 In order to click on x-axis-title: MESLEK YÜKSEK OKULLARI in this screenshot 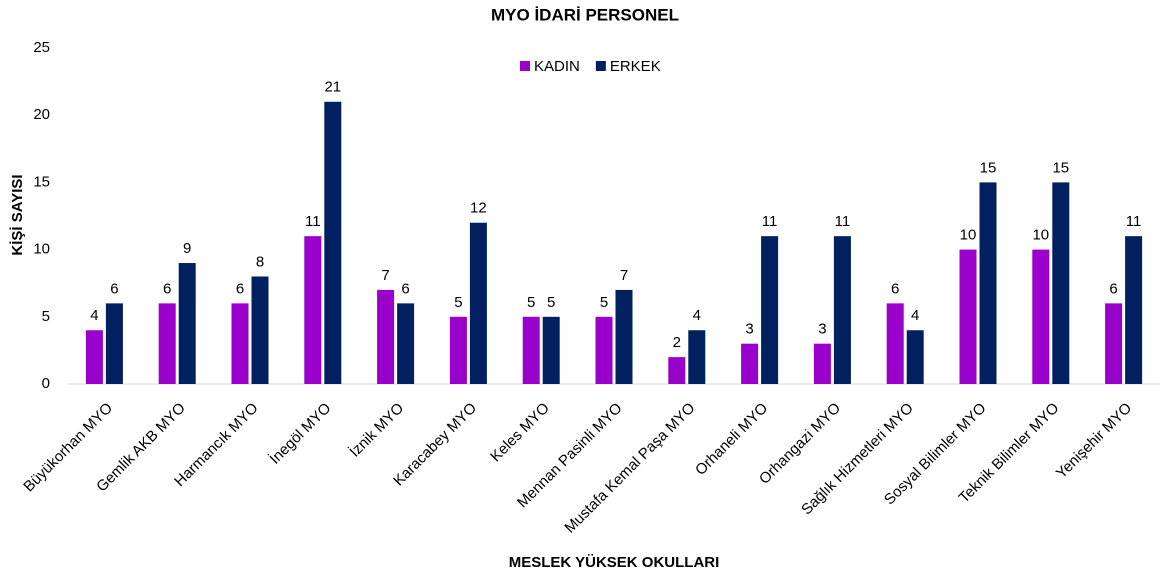, I will do `click(614, 562)`.